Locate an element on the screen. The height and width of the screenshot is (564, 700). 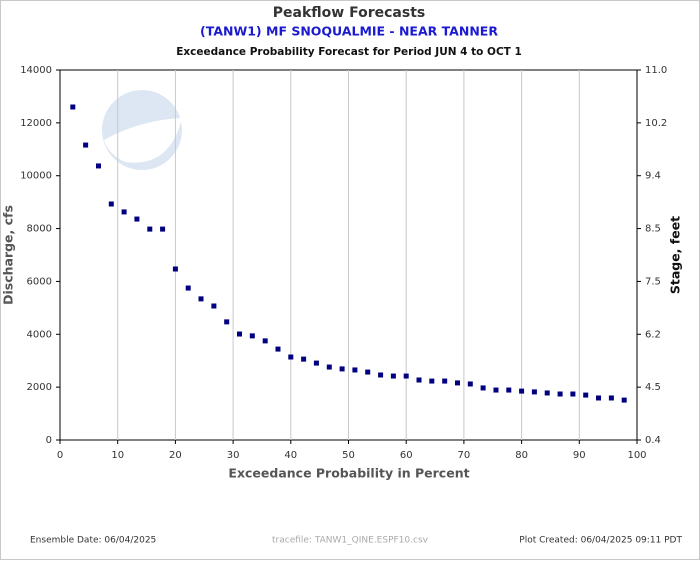
x-tick-label: 0 is located at coordinates (60, 455).